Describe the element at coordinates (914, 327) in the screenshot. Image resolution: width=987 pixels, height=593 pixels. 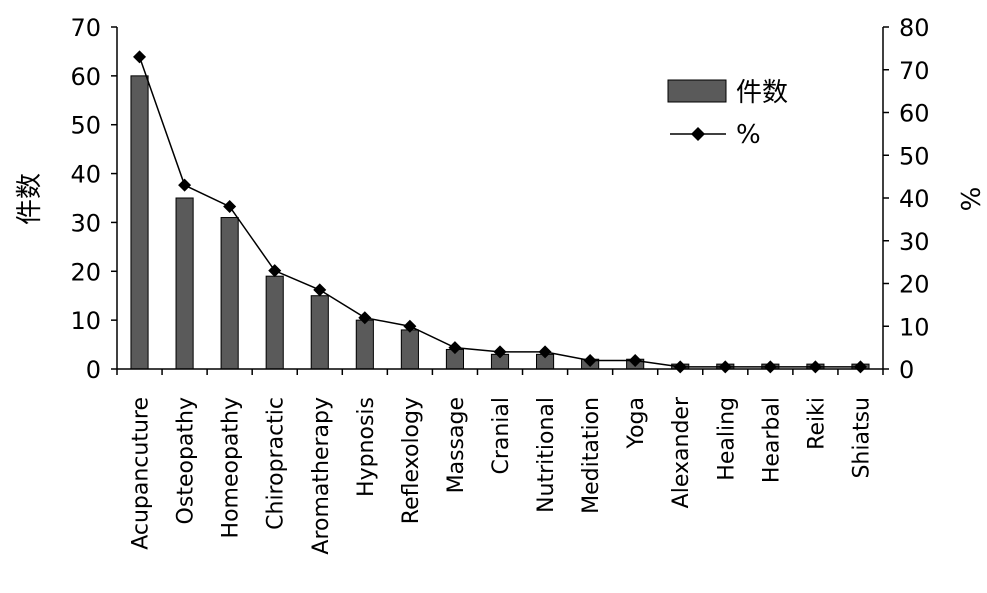
I see `right-tick-label: 10` at that location.